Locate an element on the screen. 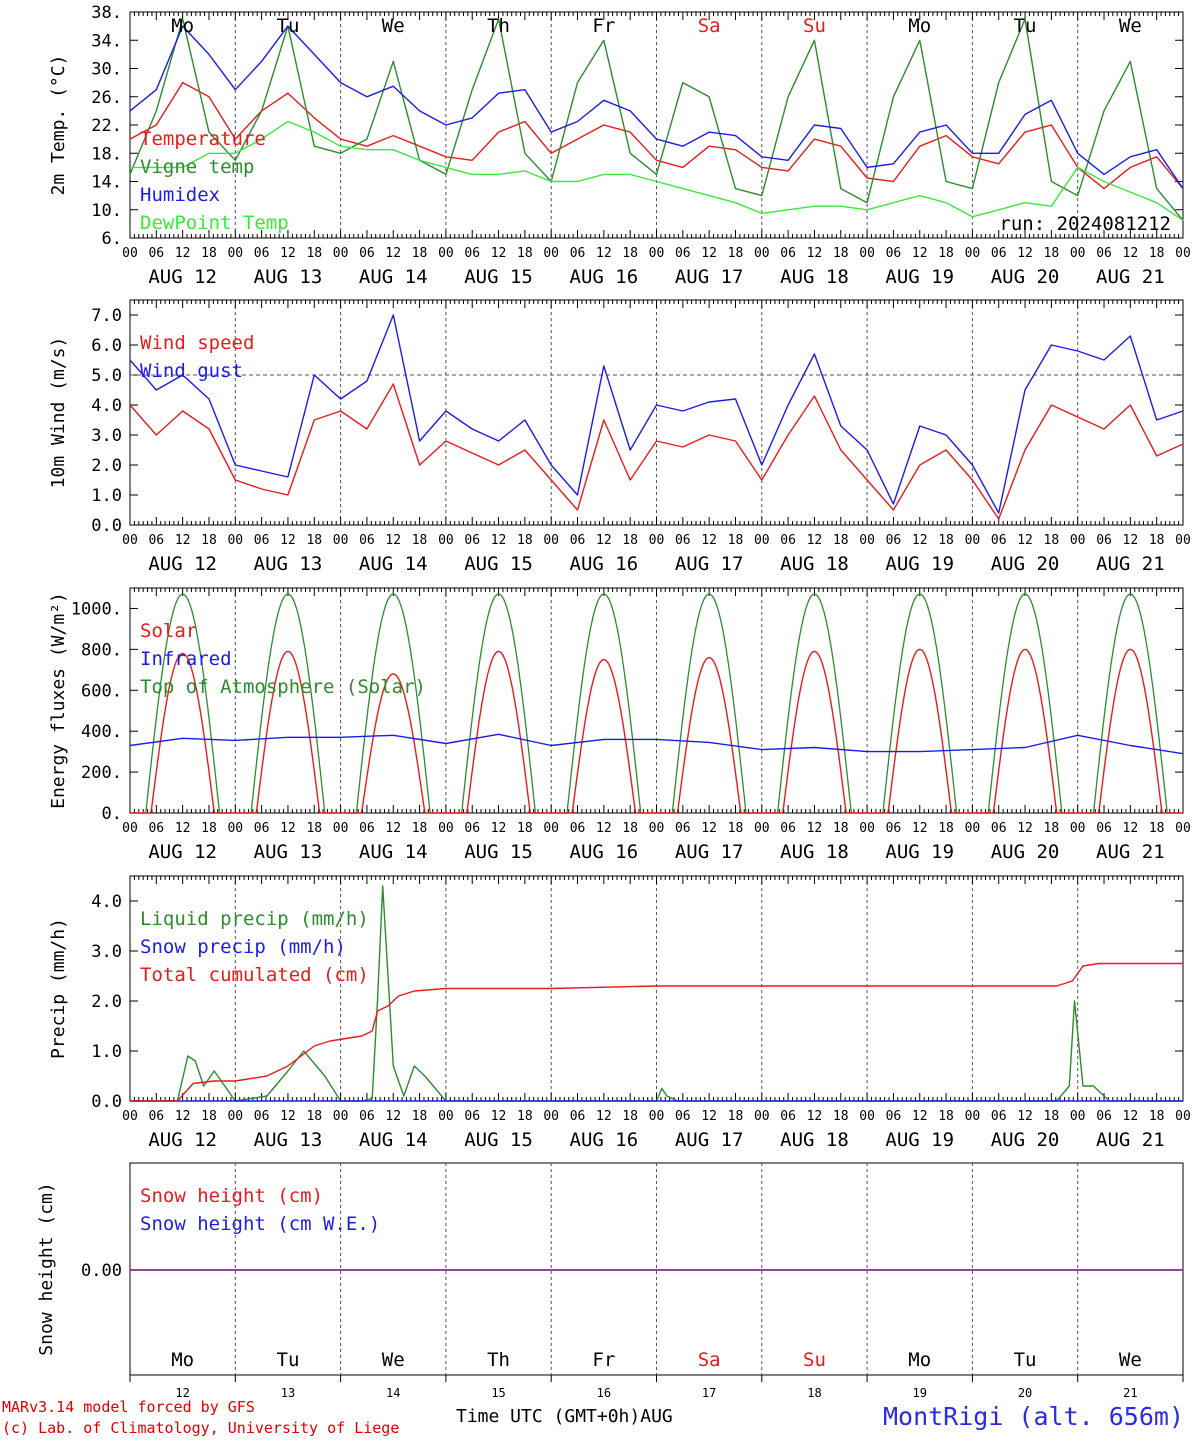 The width and height of the screenshot is (1194, 1440). day-number-6: 18 is located at coordinates (814, 1393).